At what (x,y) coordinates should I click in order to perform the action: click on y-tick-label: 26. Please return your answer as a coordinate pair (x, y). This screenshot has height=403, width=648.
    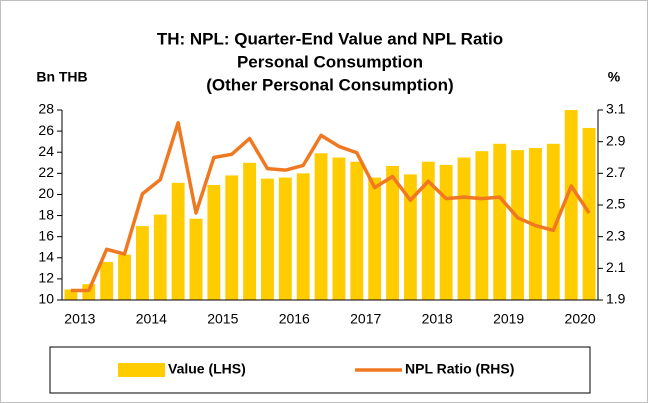
    Looking at the image, I should click on (46, 130).